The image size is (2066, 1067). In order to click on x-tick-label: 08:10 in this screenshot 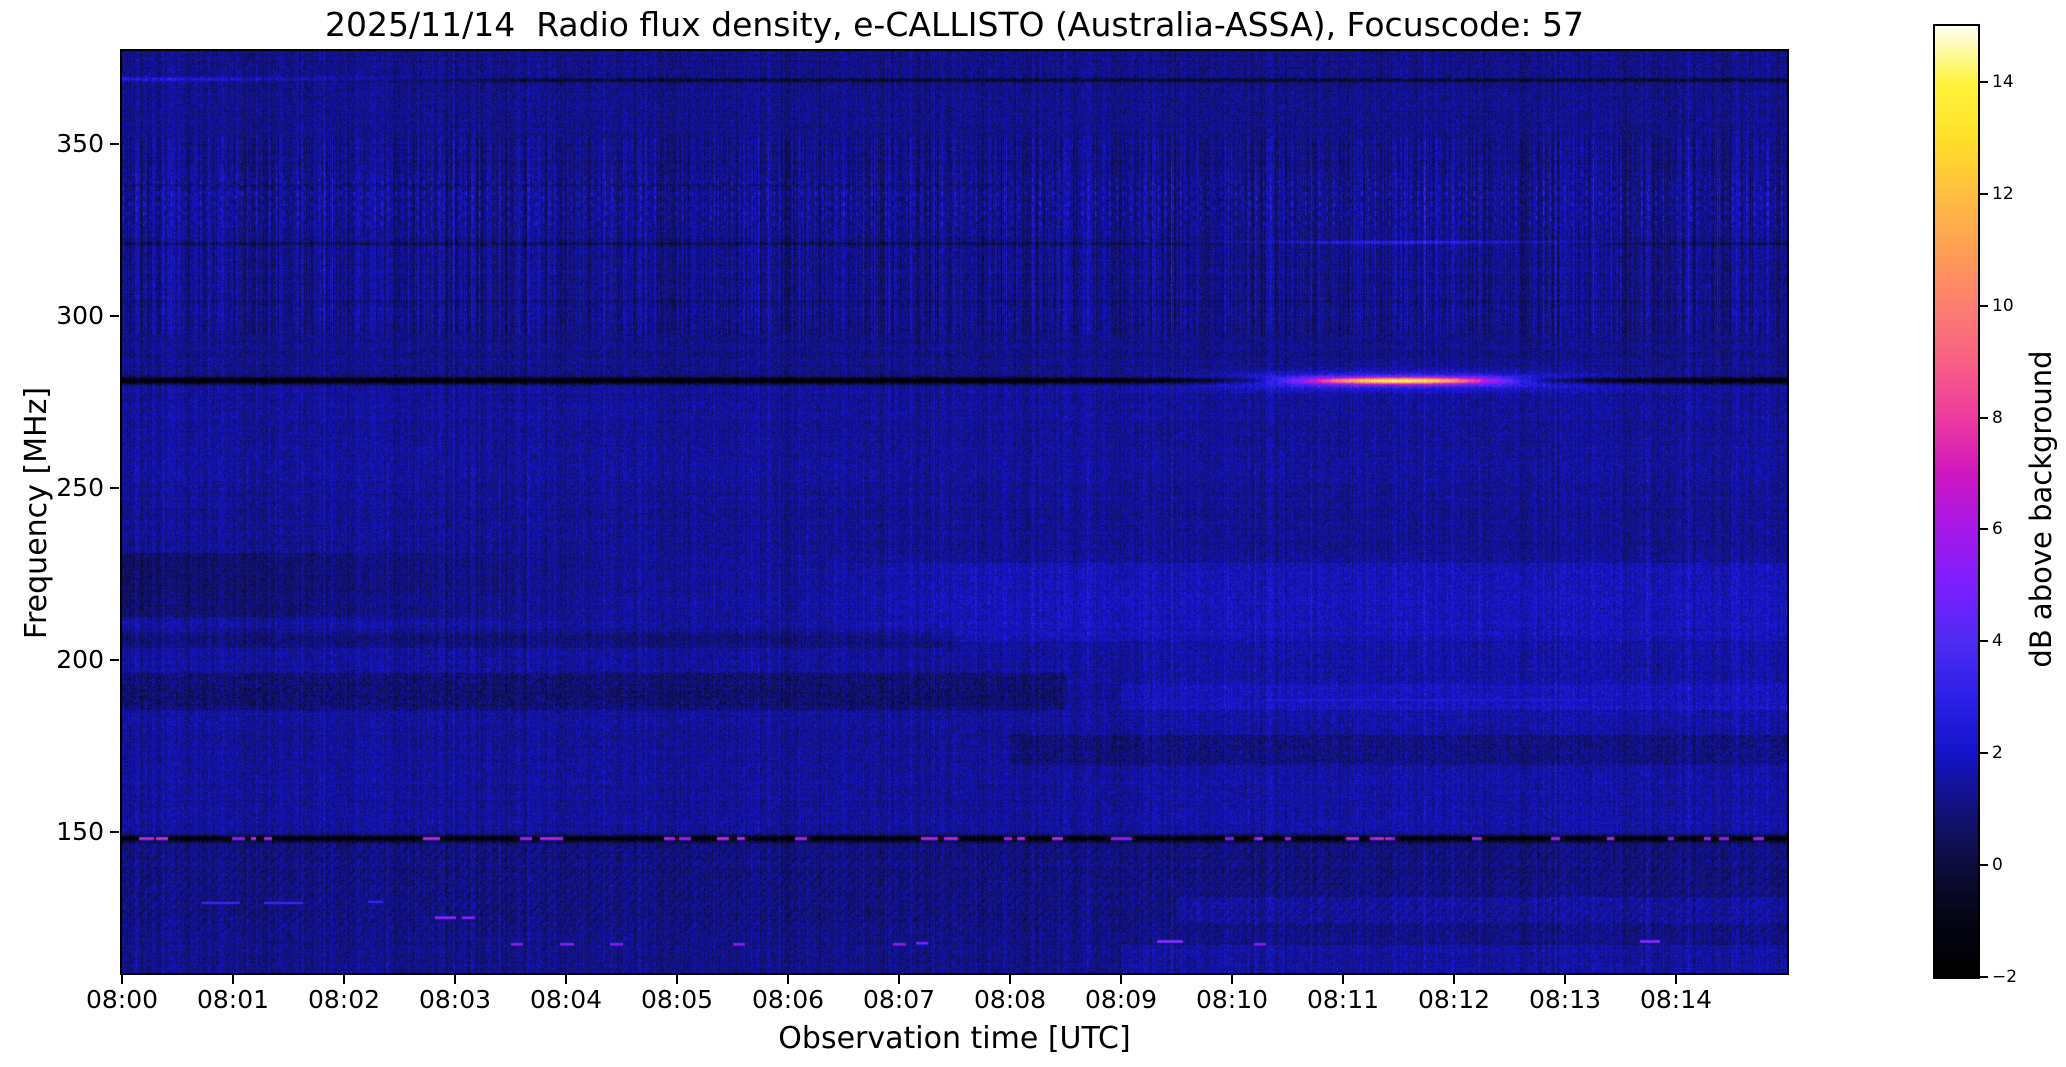, I will do `click(1232, 999)`.